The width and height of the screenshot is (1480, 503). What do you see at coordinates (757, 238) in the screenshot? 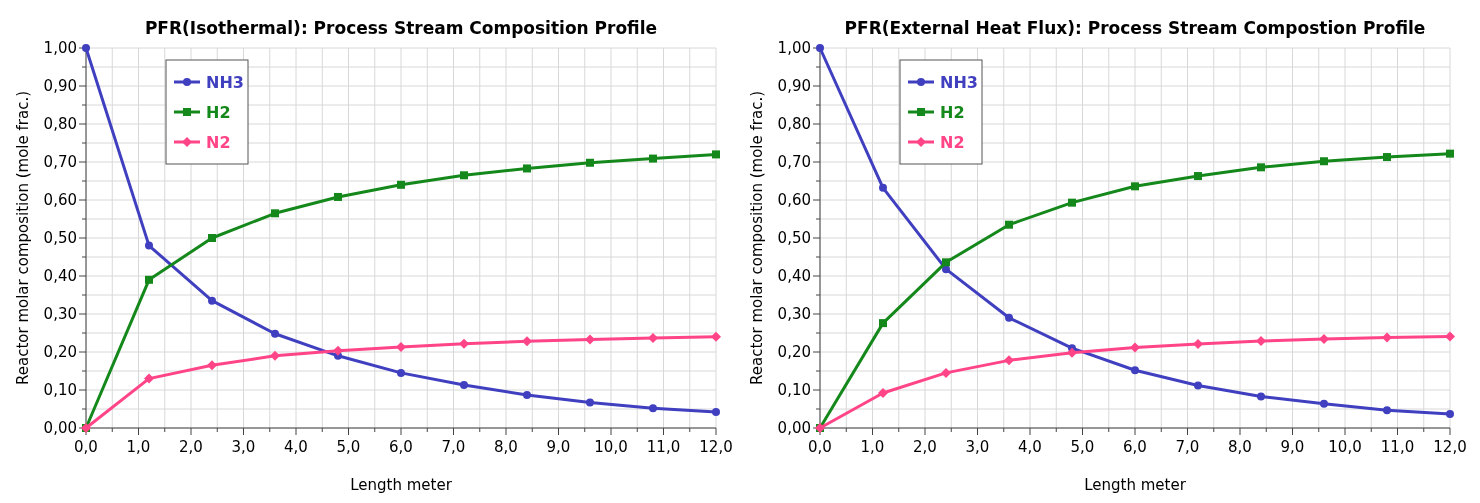
I see `y-axis-title: Reactor molar composition (mole frac.)` at bounding box center [757, 238].